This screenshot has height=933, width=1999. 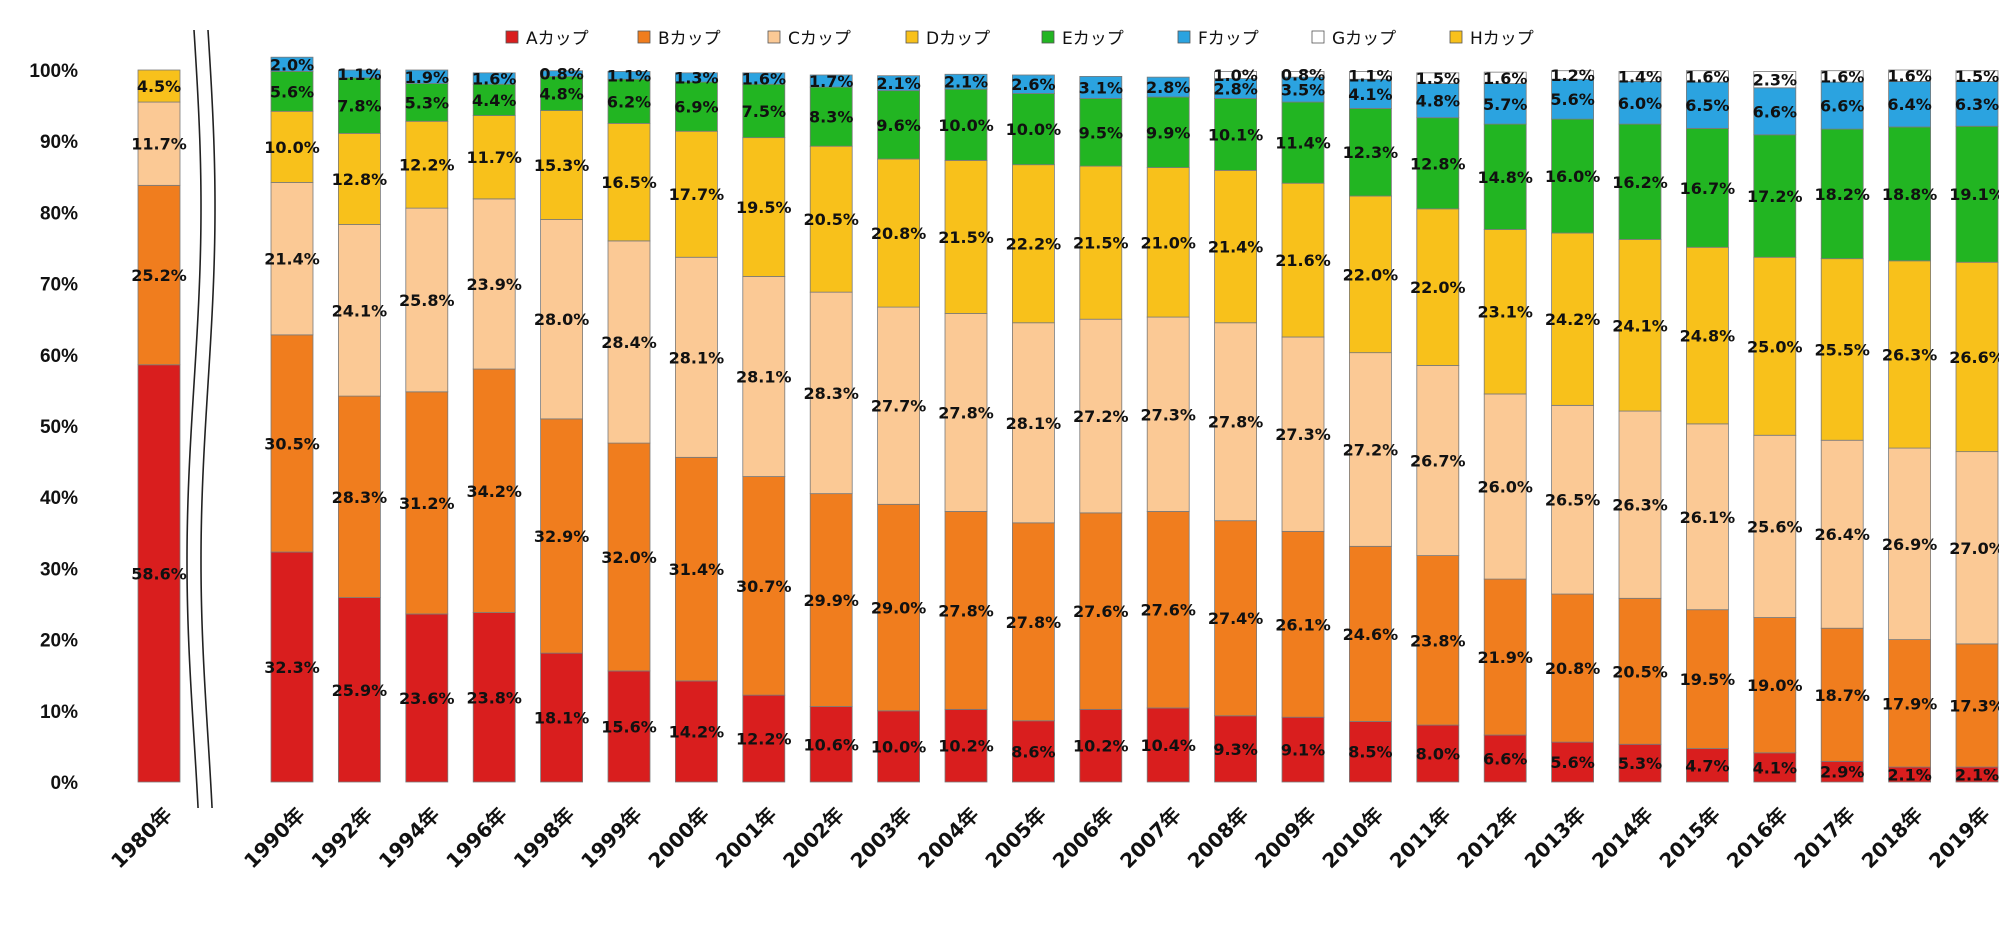 What do you see at coordinates (1505, 759) in the screenshot?
I see `data-label: 6.6%` at bounding box center [1505, 759].